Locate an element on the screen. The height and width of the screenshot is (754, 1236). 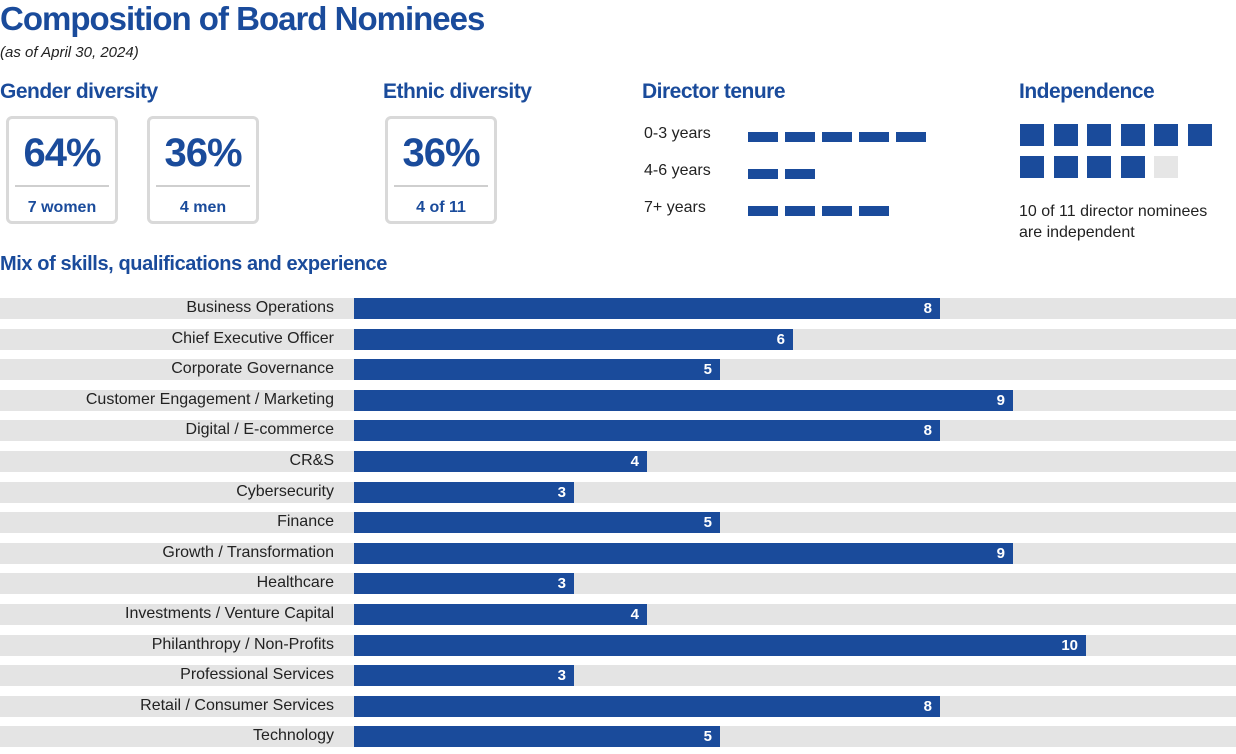
skill-label: Cybersecurity is located at coordinates (285, 491).